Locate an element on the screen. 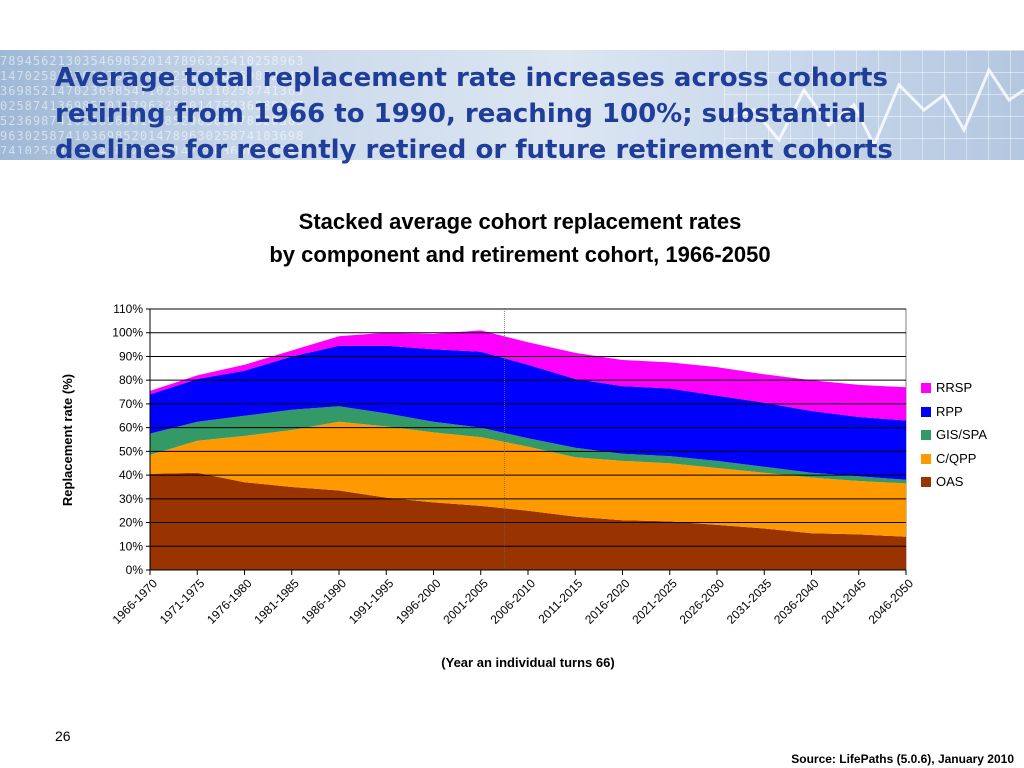 The width and height of the screenshot is (1024, 768). x-tick-label: 2041-2045 is located at coordinates (843, 601).